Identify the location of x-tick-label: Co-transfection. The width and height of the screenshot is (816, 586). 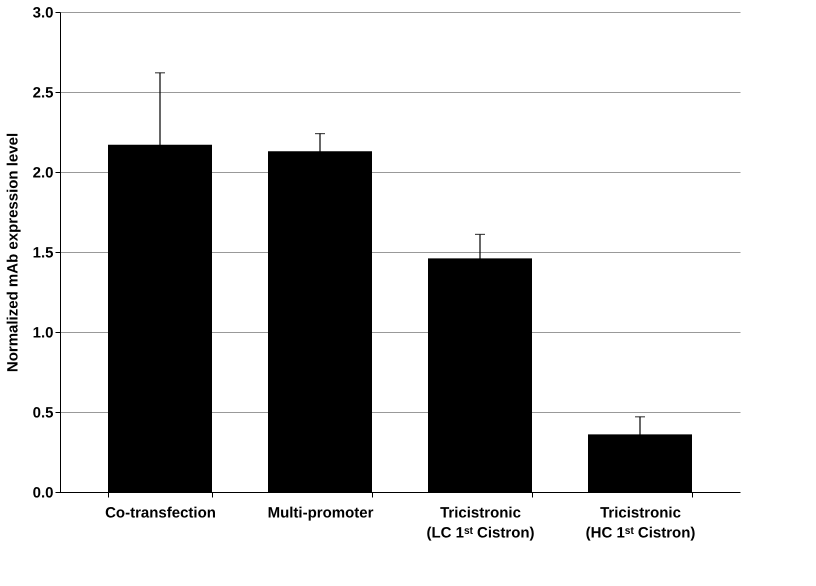
(160, 513).